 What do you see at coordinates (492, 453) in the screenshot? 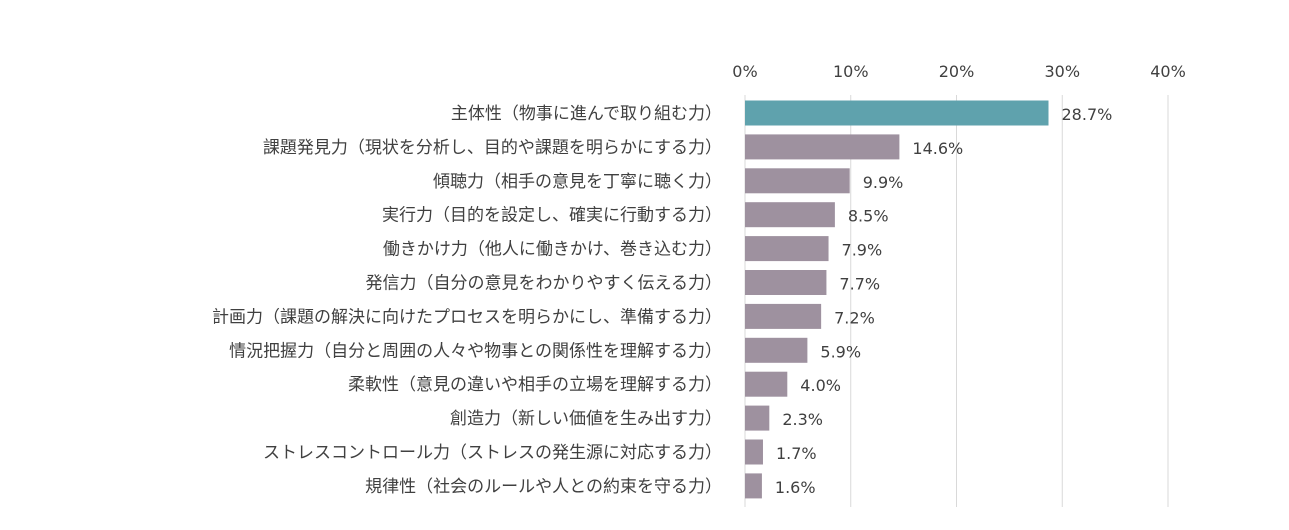
I see `category-label-11: ストレスコントロール力（ストレスの発生源に対応する力）` at bounding box center [492, 453].